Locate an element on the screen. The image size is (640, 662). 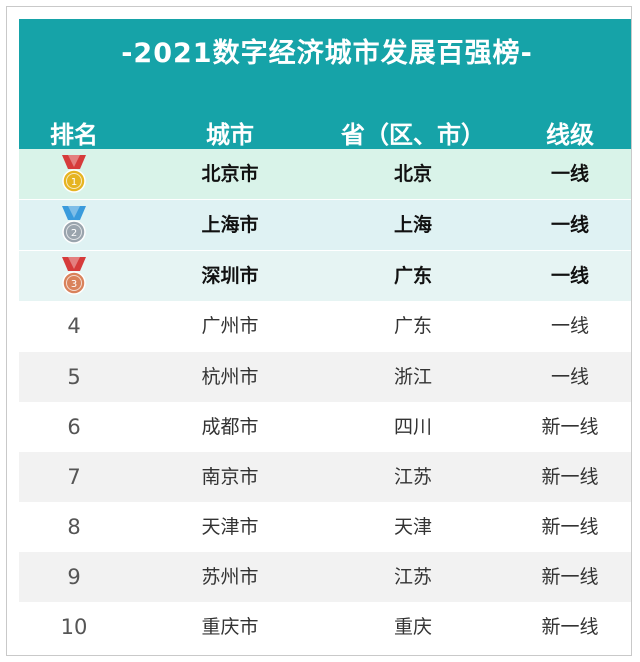
table-row: 6 成都市 四川 新一线 is located at coordinates (325, 427).